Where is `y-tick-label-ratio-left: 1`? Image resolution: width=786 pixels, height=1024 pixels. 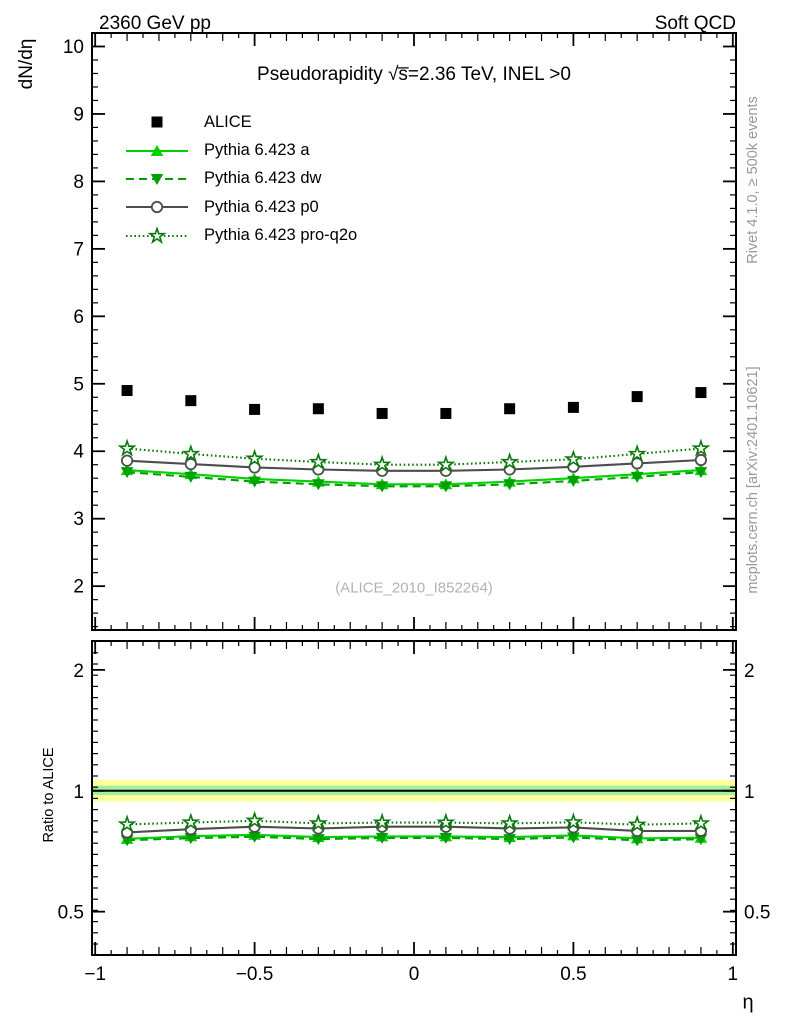
y-tick-label-ratio-left: 1 is located at coordinates (78, 792).